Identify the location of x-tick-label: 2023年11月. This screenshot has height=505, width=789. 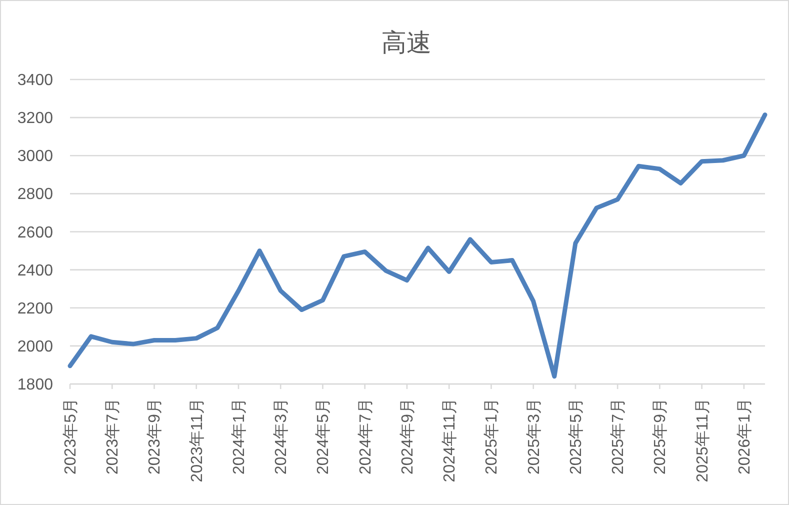
(197, 440).